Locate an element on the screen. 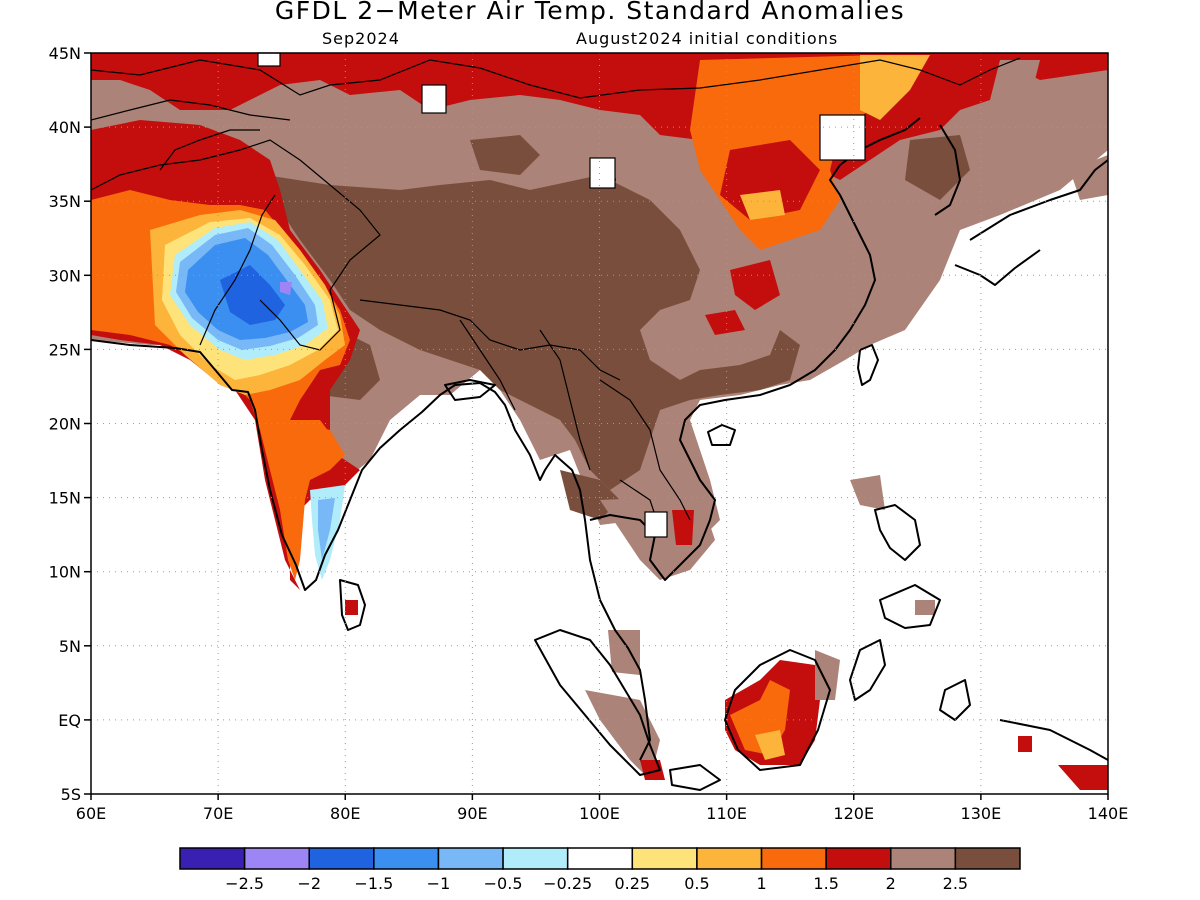 This screenshot has width=1200, height=900. lon-tick-label: 100E is located at coordinates (599, 813).